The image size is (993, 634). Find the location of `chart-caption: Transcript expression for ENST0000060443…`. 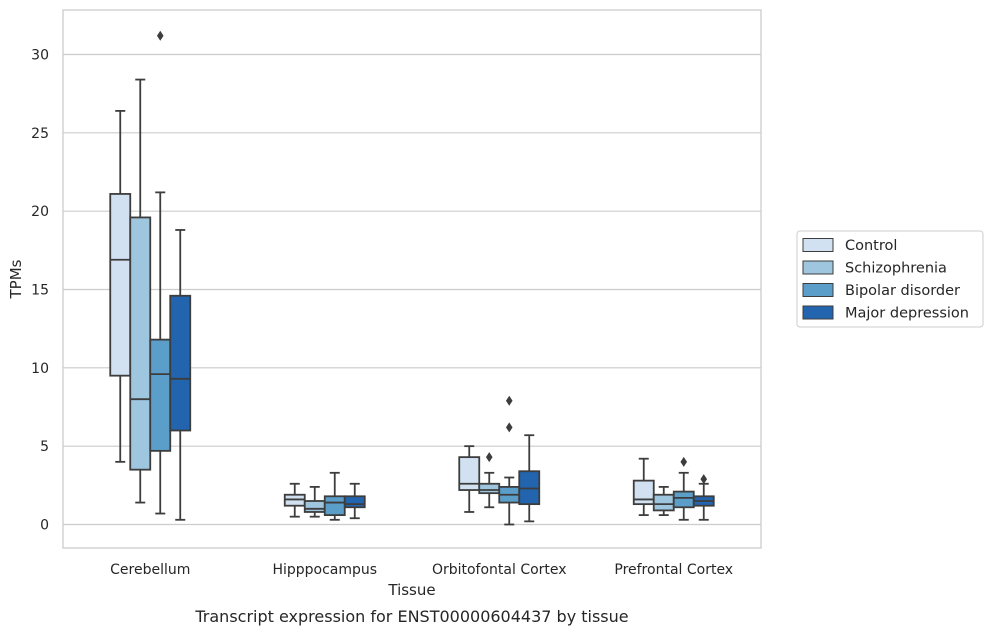

chart-caption: Transcript expression for ENST0000060443… is located at coordinates (411, 616).